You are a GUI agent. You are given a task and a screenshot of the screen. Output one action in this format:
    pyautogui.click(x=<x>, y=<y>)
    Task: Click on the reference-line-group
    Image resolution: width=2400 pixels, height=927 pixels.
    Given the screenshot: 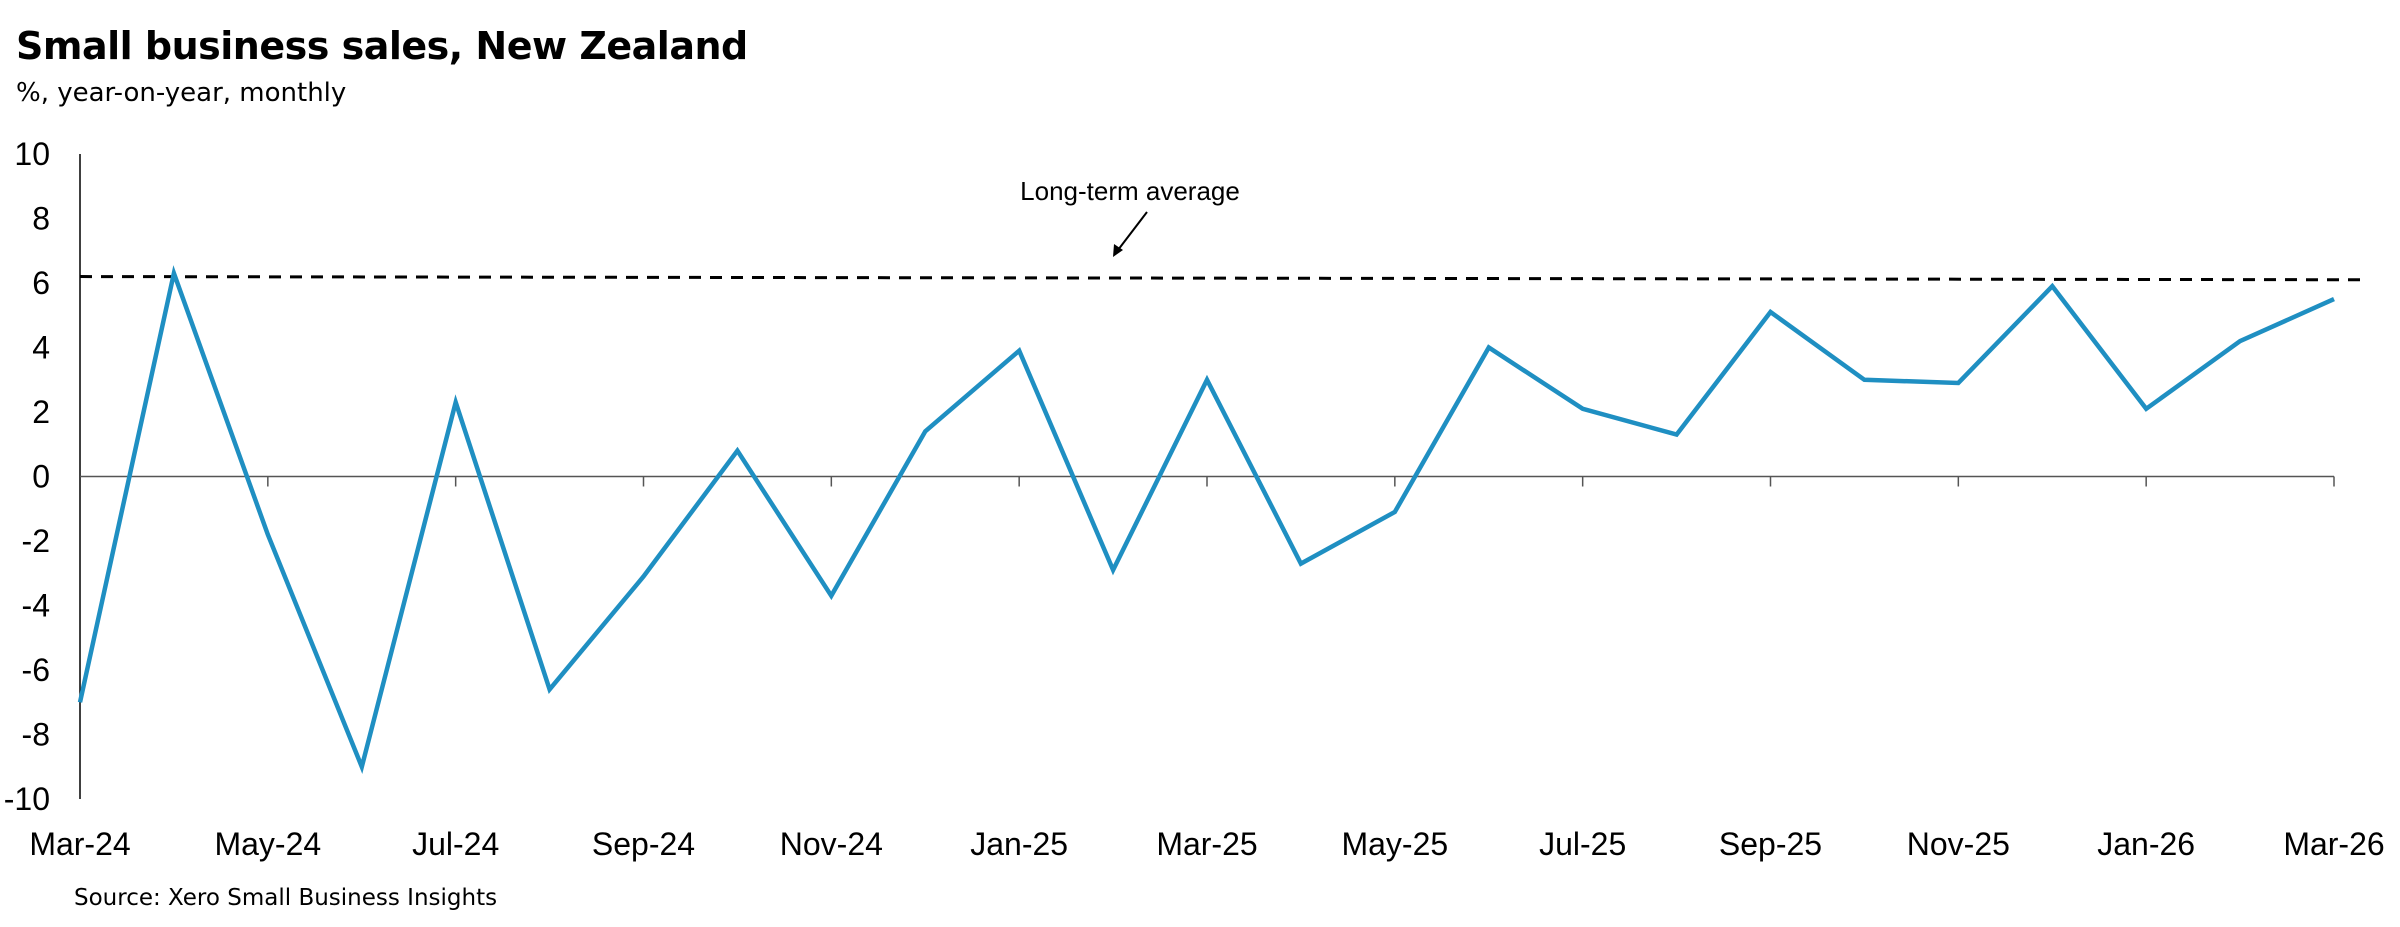 What is the action you would take?
    pyautogui.click(x=1224, y=278)
    